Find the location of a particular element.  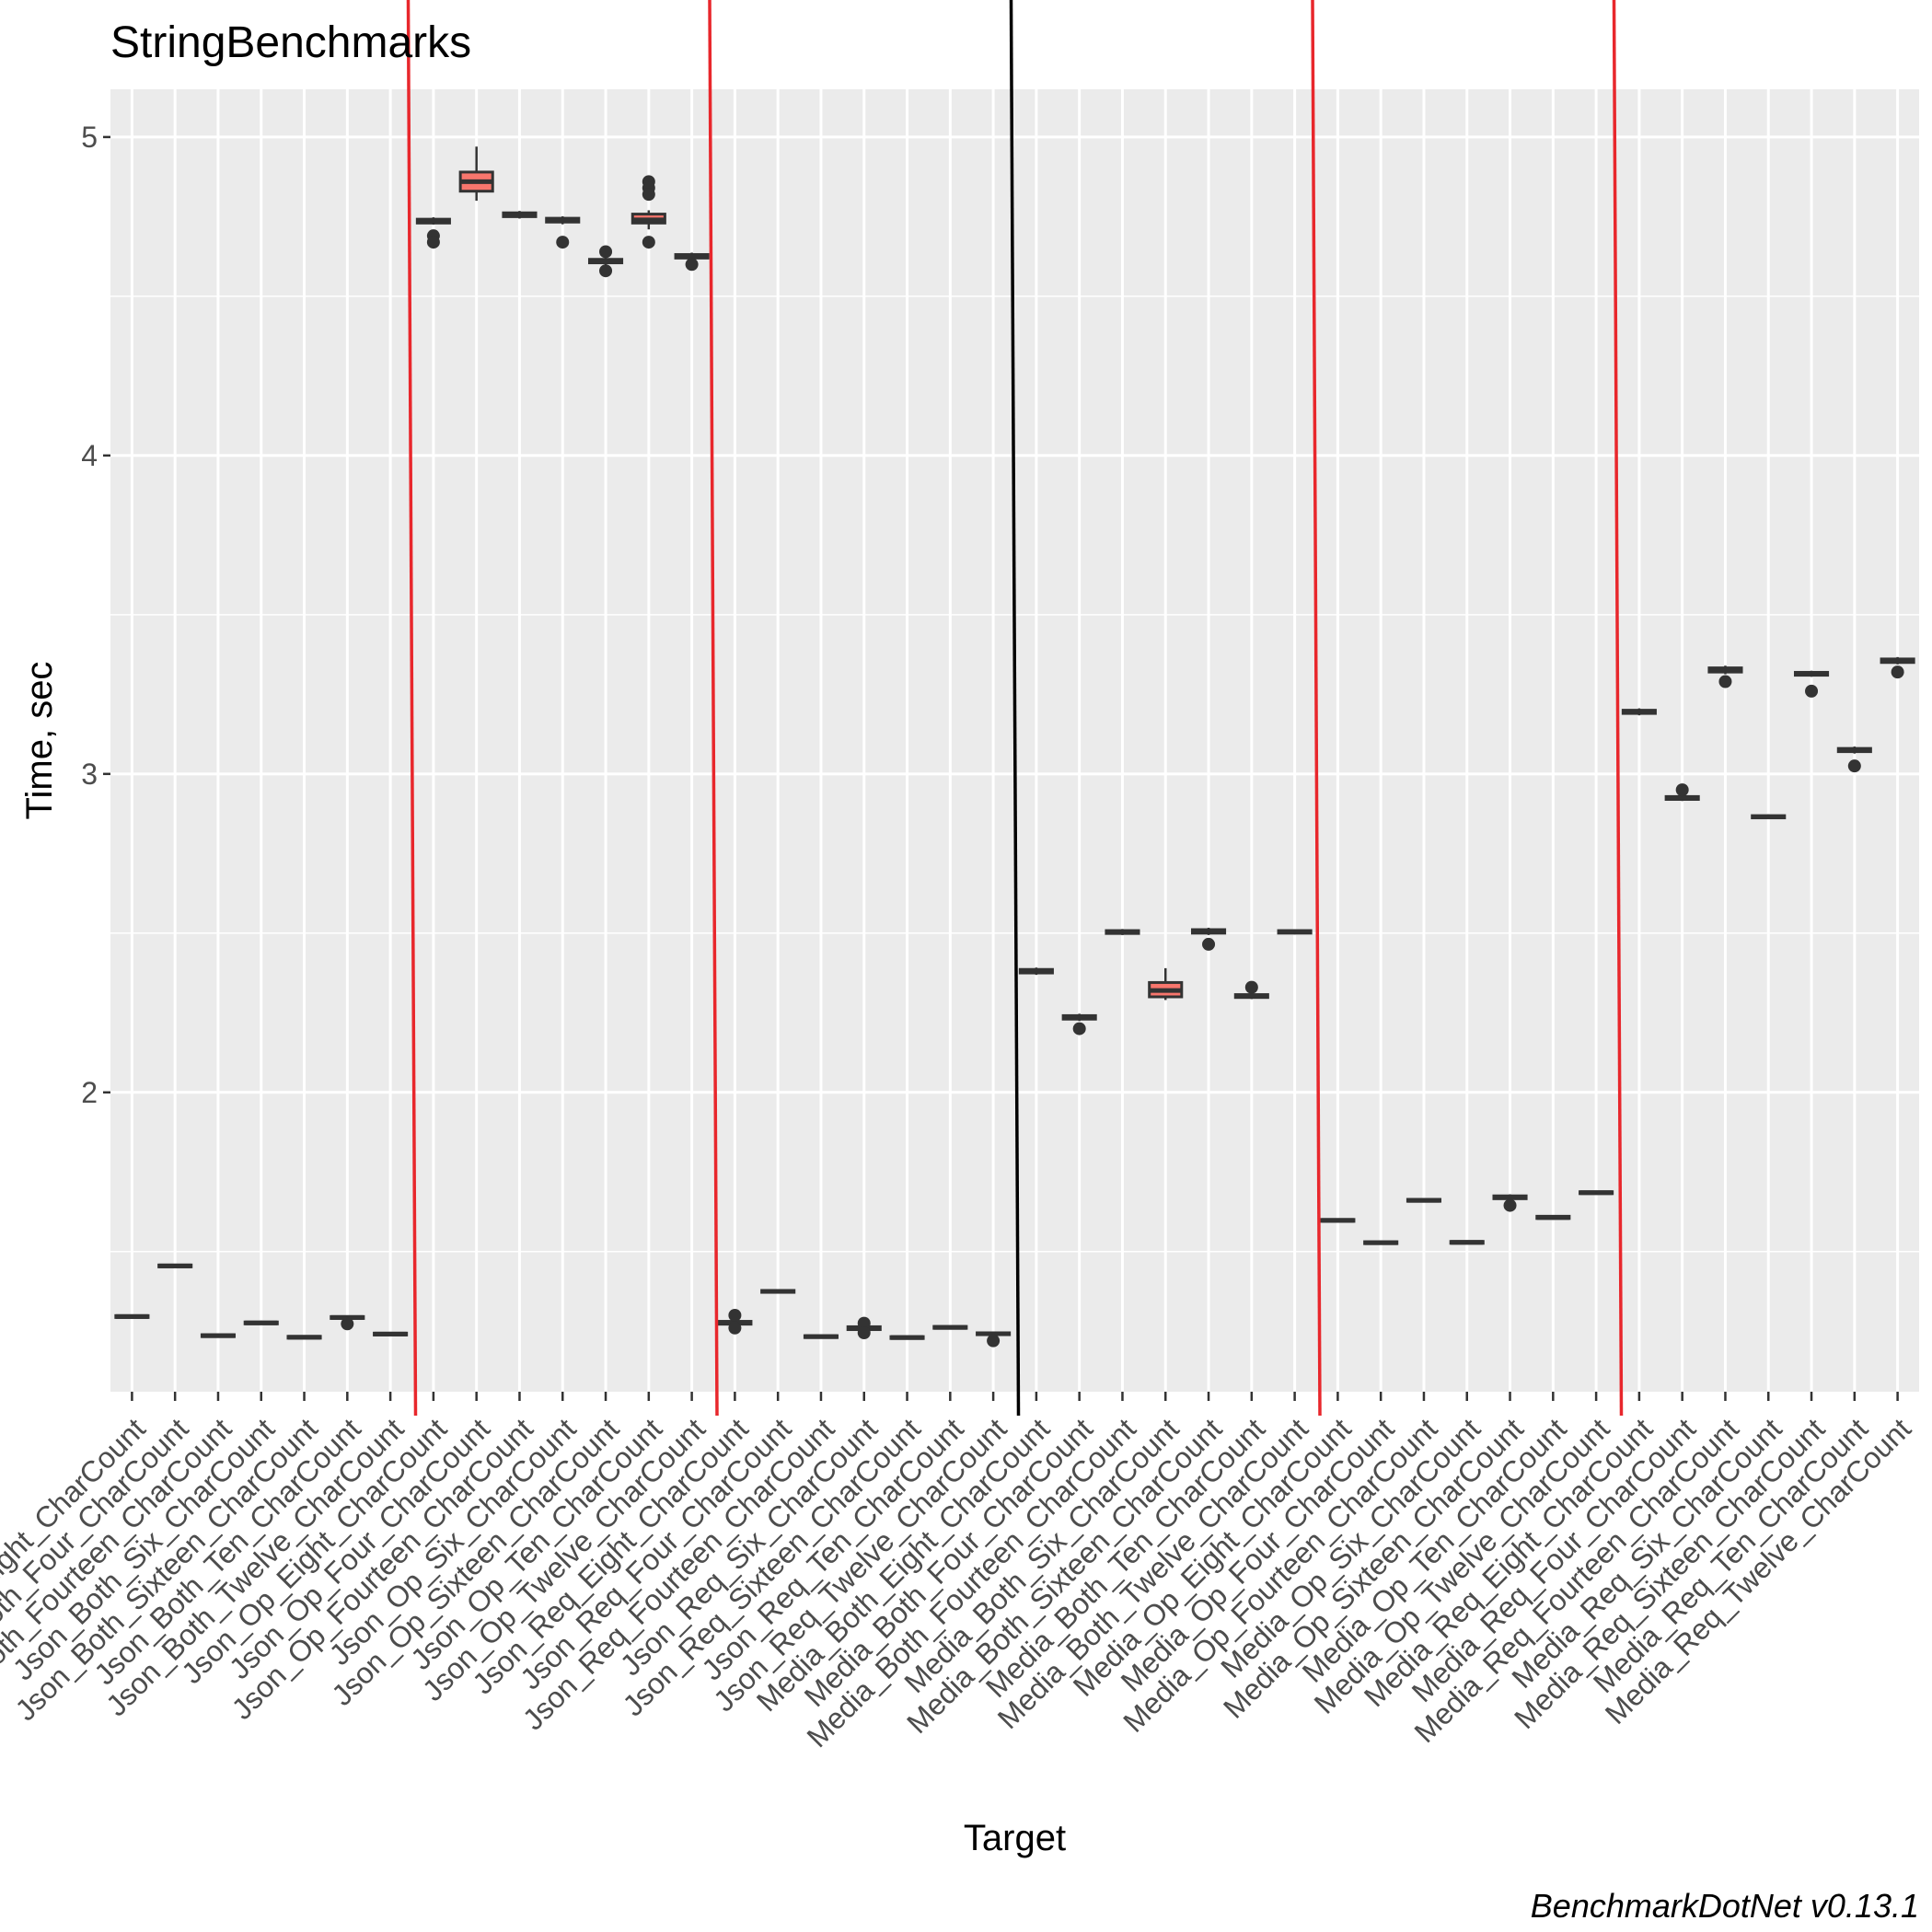

box-Media_Req_Ten_CharCount is located at coordinates (1854, 760).